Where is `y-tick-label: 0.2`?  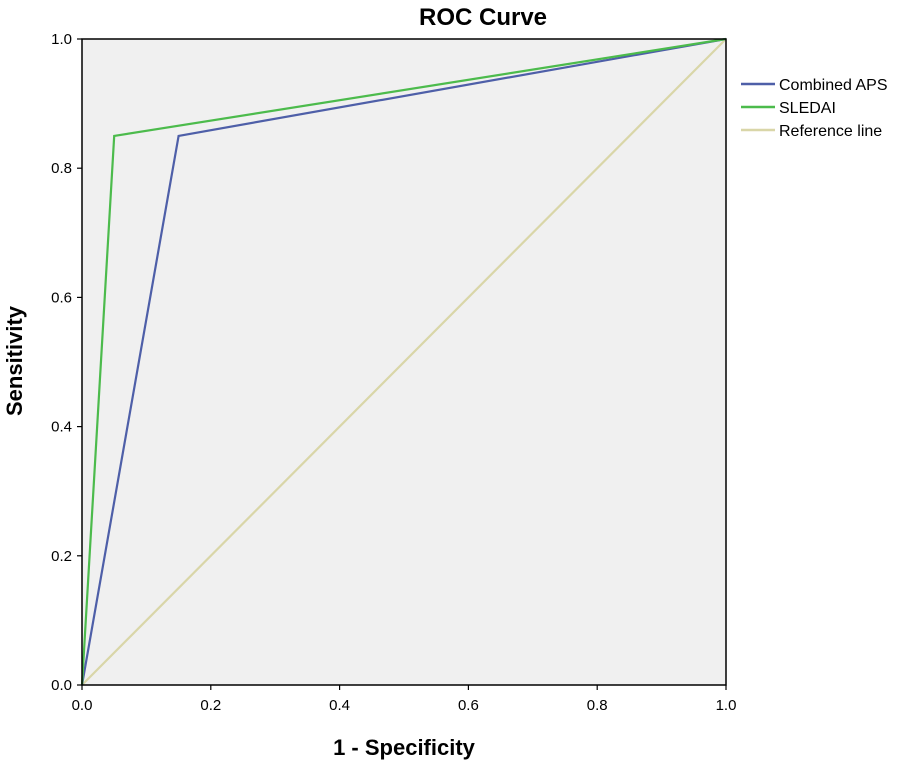 y-tick-label: 0.2 is located at coordinates (61, 556).